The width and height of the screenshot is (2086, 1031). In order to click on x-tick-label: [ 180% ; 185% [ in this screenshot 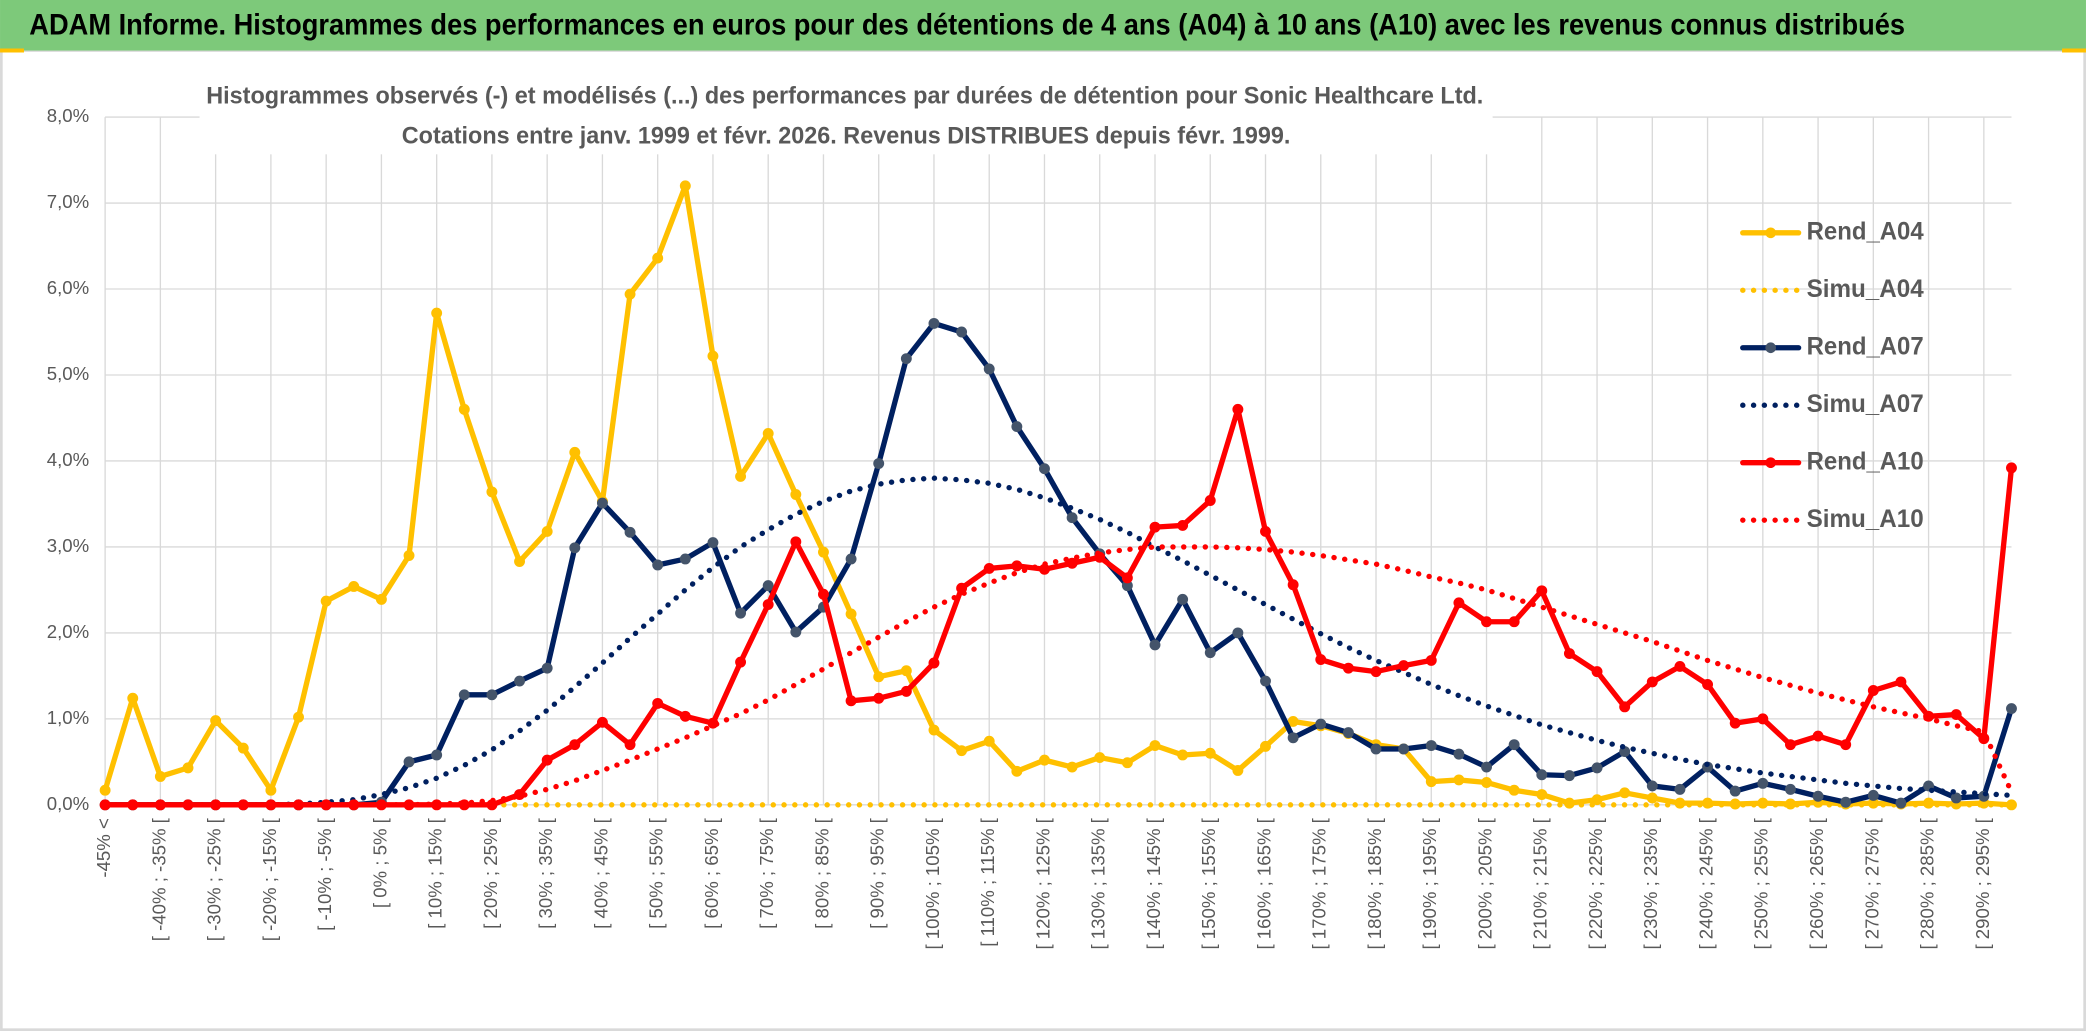, I will do `click(1374, 883)`.